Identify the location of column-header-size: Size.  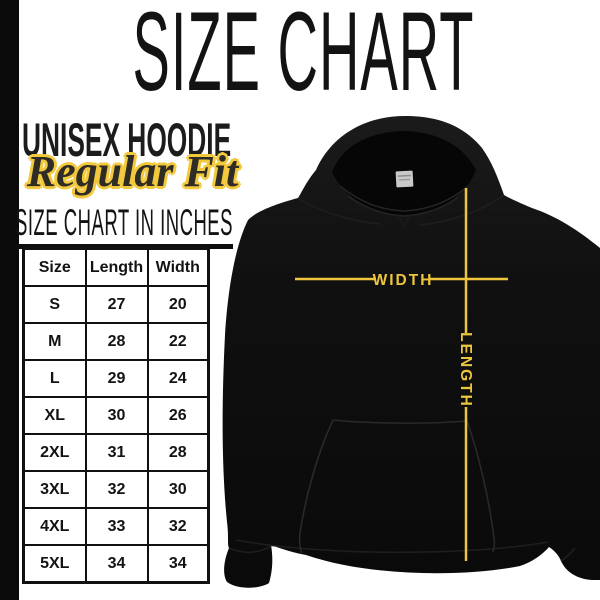
(54, 267).